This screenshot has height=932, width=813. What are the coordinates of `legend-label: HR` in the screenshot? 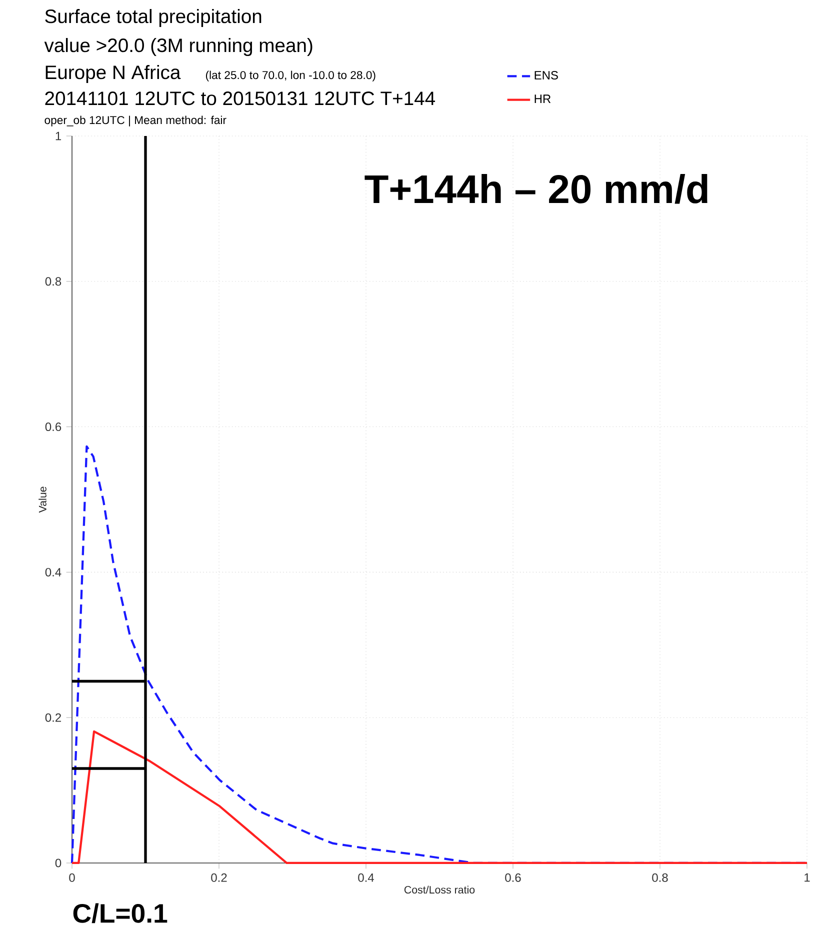 It's located at (542, 98).